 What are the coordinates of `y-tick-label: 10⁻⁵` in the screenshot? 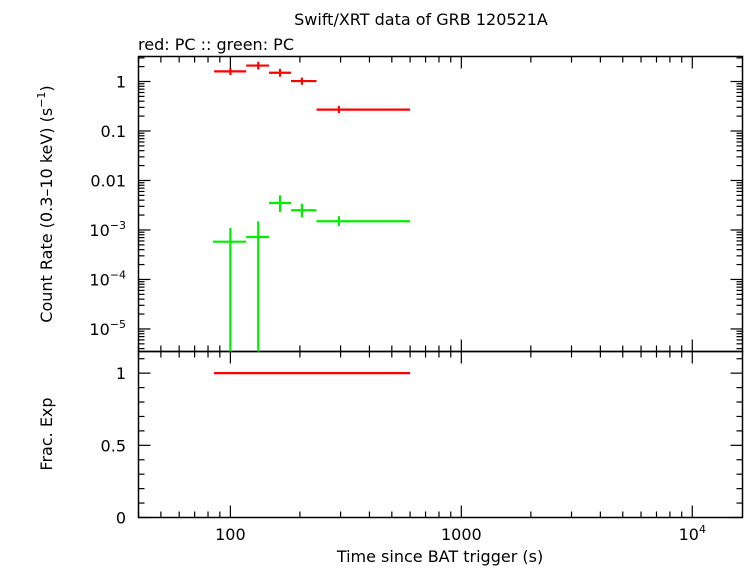 It's located at (107, 328).